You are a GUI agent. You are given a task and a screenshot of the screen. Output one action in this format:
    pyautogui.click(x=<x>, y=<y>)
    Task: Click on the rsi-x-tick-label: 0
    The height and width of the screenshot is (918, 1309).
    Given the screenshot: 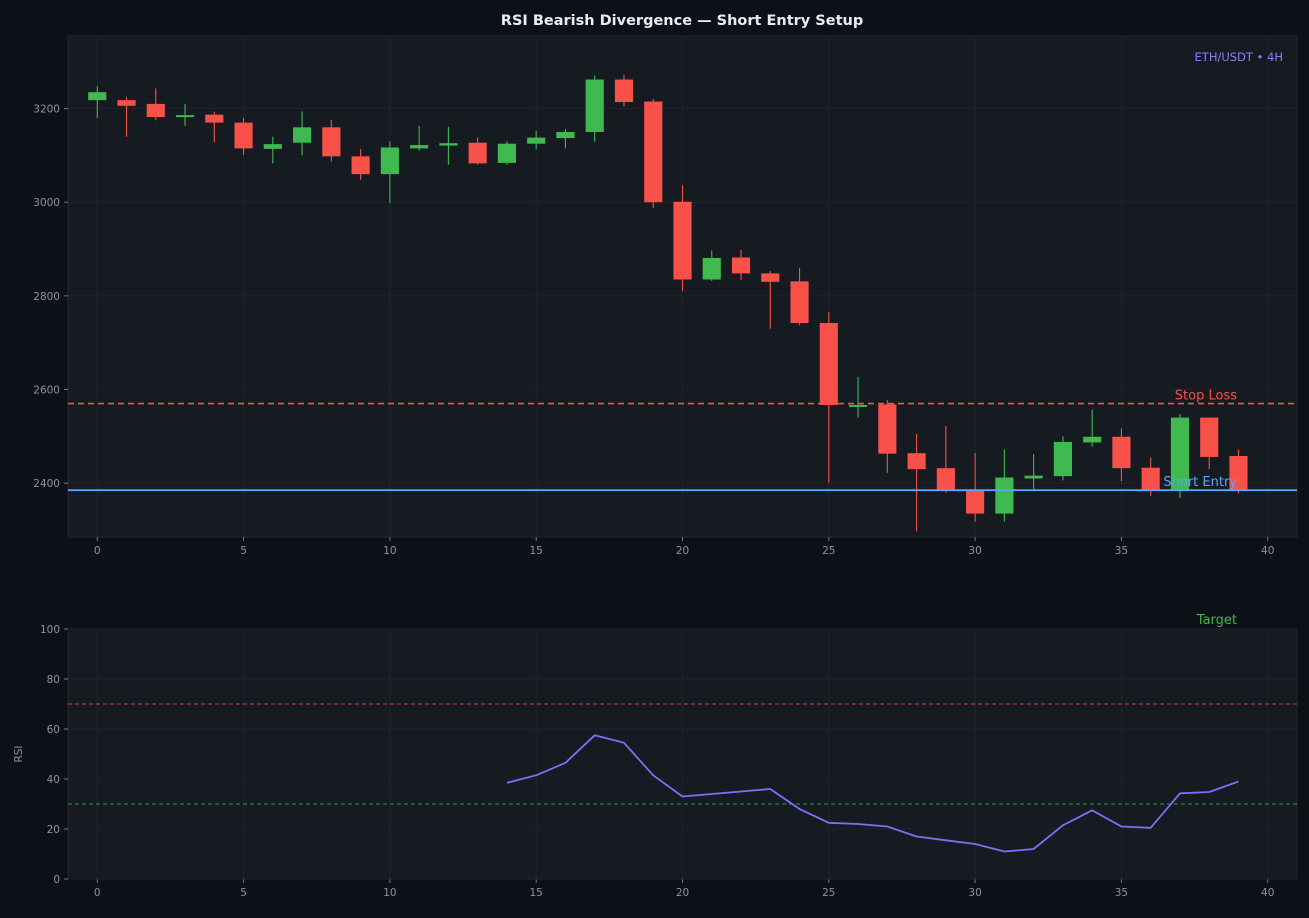 What is the action you would take?
    pyautogui.click(x=97, y=893)
    